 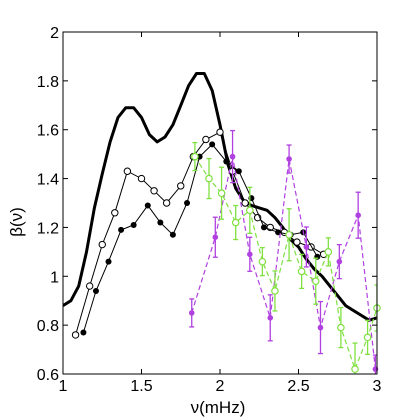 What do you see at coordinates (54, 33) in the screenshot?
I see `y-tick-label: 2` at bounding box center [54, 33].